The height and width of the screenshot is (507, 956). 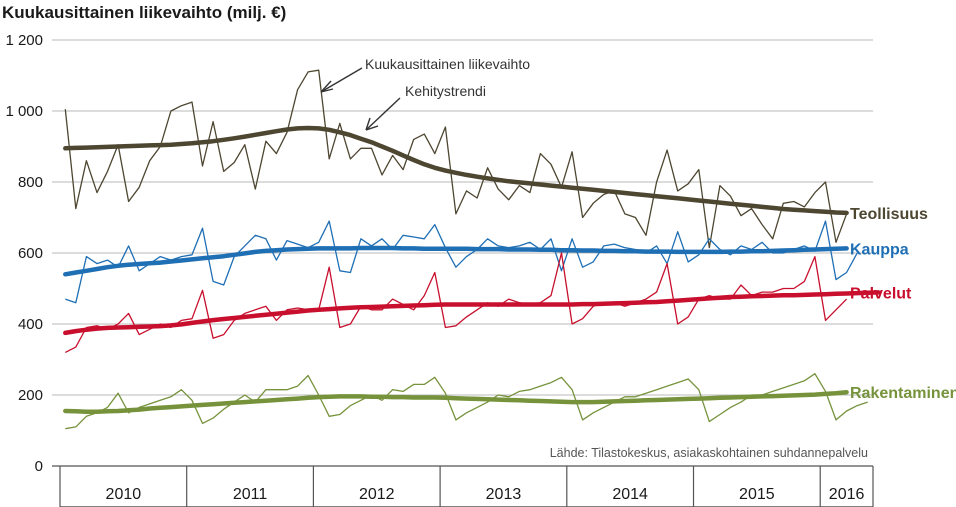 I want to click on y-tick-label: 200, so click(x=30, y=395).